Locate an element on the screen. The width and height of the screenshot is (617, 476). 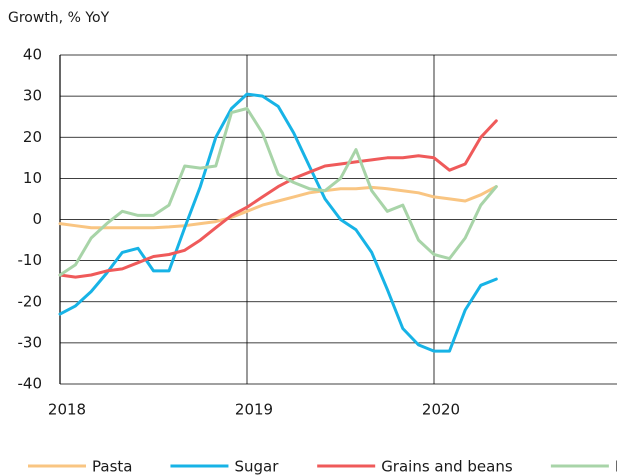
x-tick-label: 2020 is located at coordinates (441, 410).